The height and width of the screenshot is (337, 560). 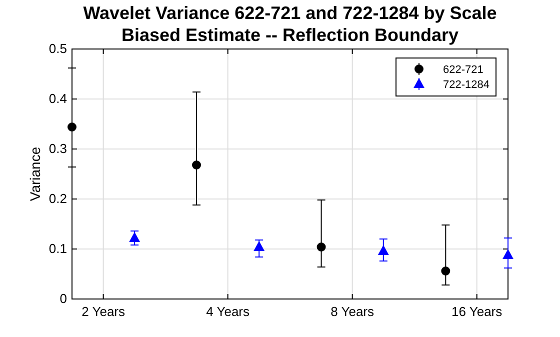 What do you see at coordinates (466, 85) in the screenshot?
I see `legend-label: 722-1284` at bounding box center [466, 85].